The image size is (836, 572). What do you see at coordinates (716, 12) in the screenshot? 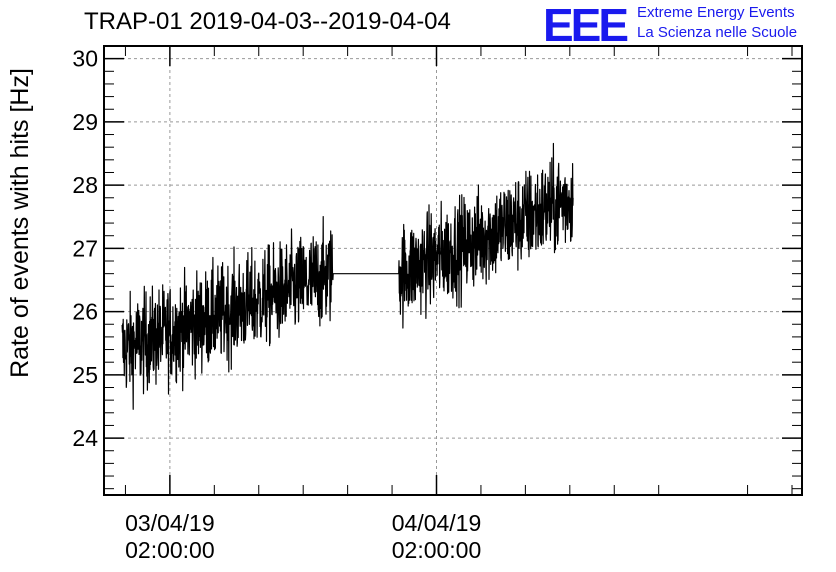
I see `logo-text-line1: Extreme Energy Events` at bounding box center [716, 12].